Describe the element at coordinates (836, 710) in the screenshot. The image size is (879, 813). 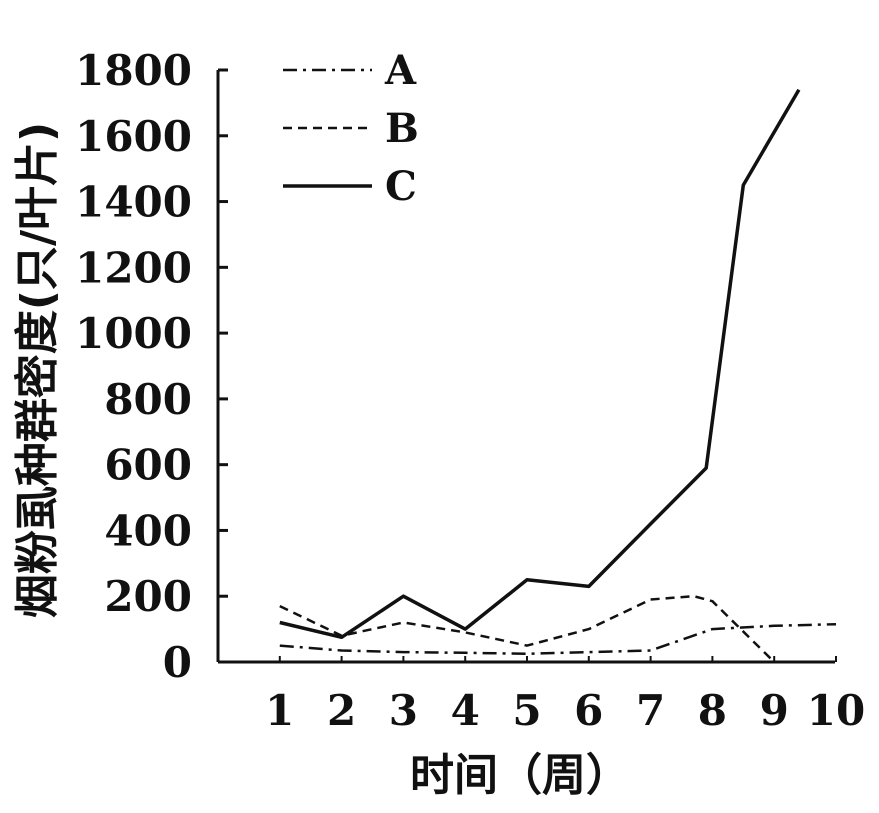
I see `x-tick-label: 10` at that location.